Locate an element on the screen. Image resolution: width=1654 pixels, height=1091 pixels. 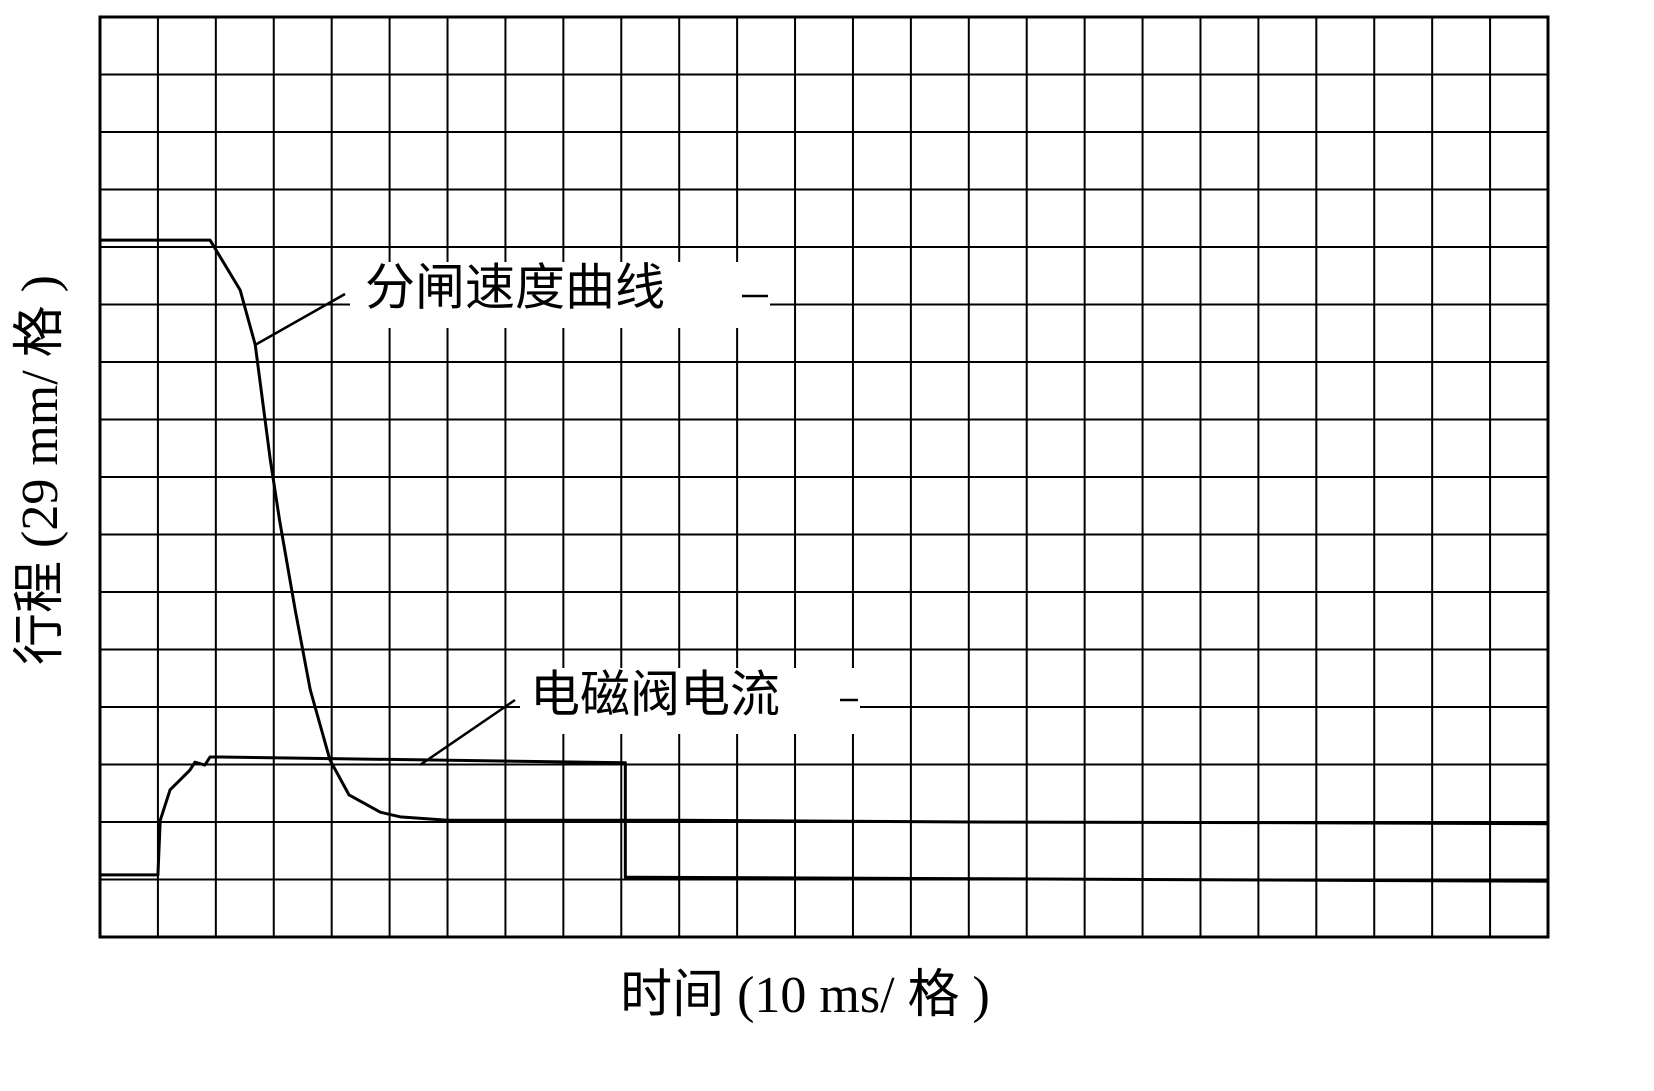
x-axis-label: 时间 (10 ms/ 格 ) is located at coordinates (805, 995).